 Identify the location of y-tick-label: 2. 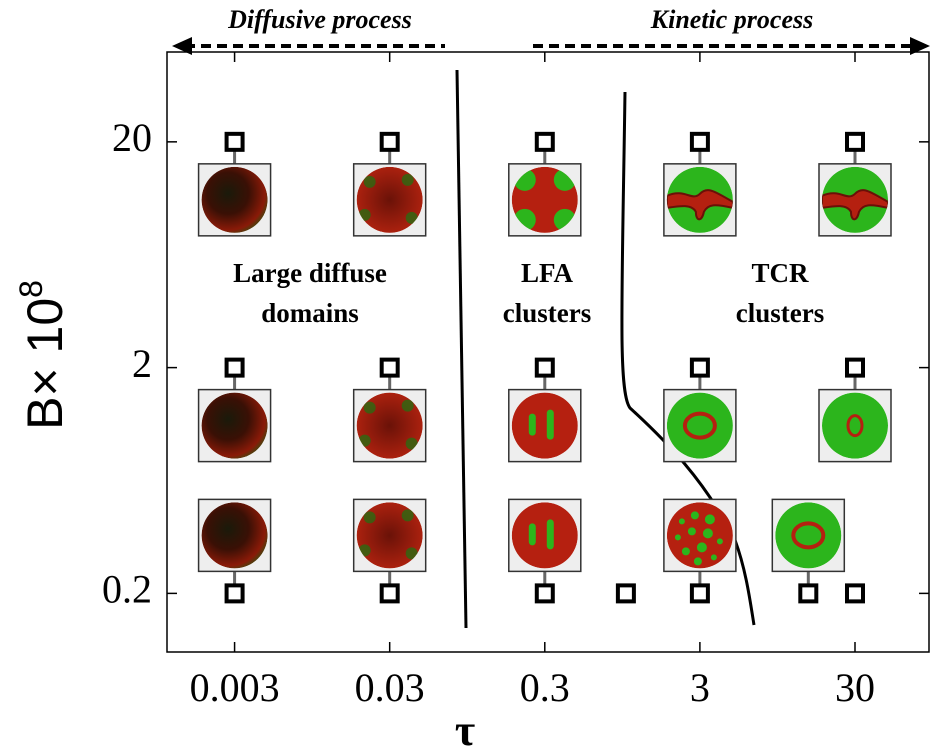
(142, 363).